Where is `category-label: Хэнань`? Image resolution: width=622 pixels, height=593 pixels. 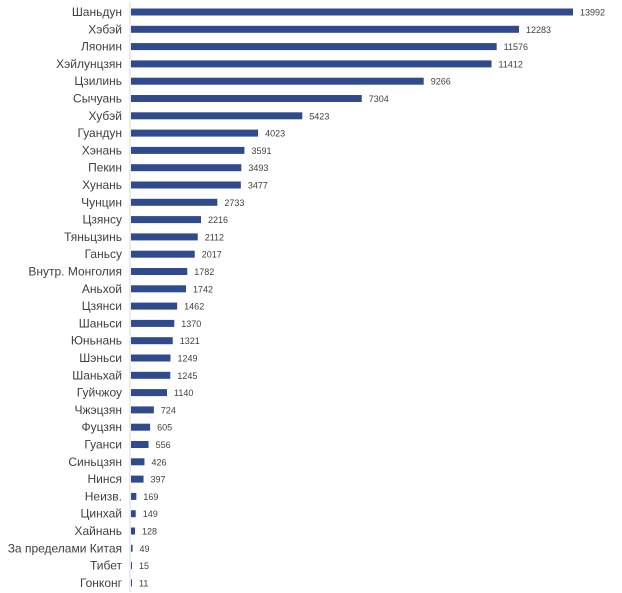
category-label: Хэнань is located at coordinates (102, 150).